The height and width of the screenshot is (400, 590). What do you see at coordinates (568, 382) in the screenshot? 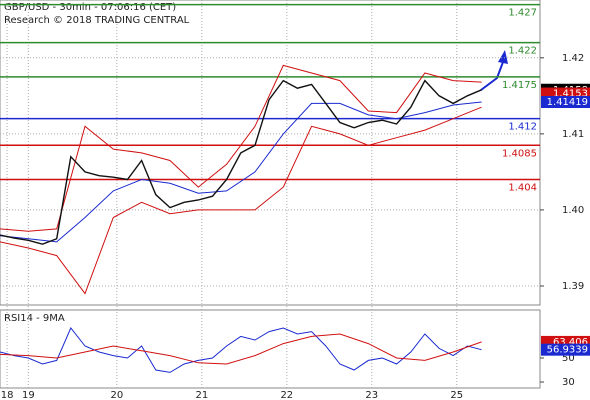
I see `y-tick-label: 30` at bounding box center [568, 382].